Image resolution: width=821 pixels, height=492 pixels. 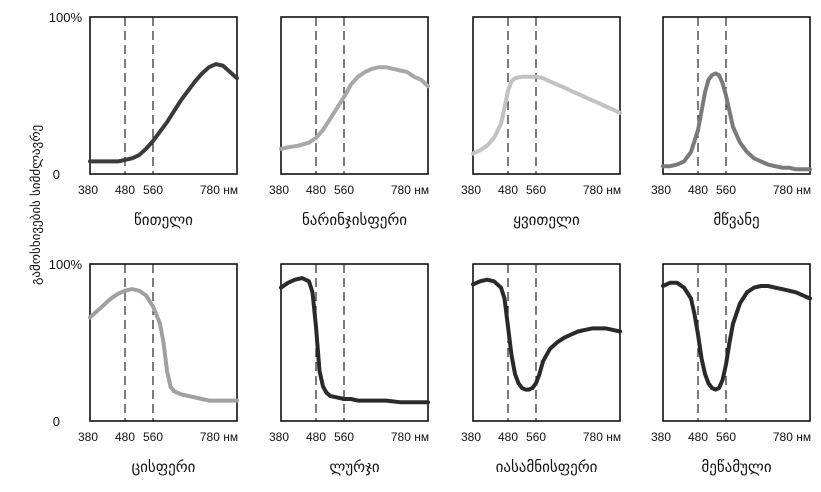 I want to click on chart-title: ცისფერი, so click(x=164, y=467).